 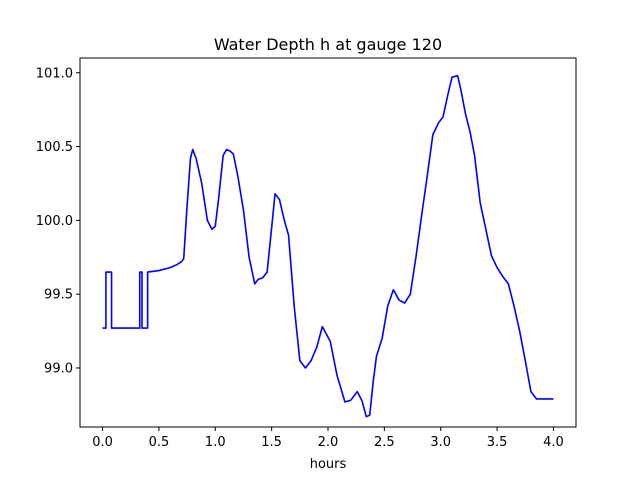 What do you see at coordinates (102, 442) in the screenshot?
I see `x-tick-label: 0.0` at bounding box center [102, 442].